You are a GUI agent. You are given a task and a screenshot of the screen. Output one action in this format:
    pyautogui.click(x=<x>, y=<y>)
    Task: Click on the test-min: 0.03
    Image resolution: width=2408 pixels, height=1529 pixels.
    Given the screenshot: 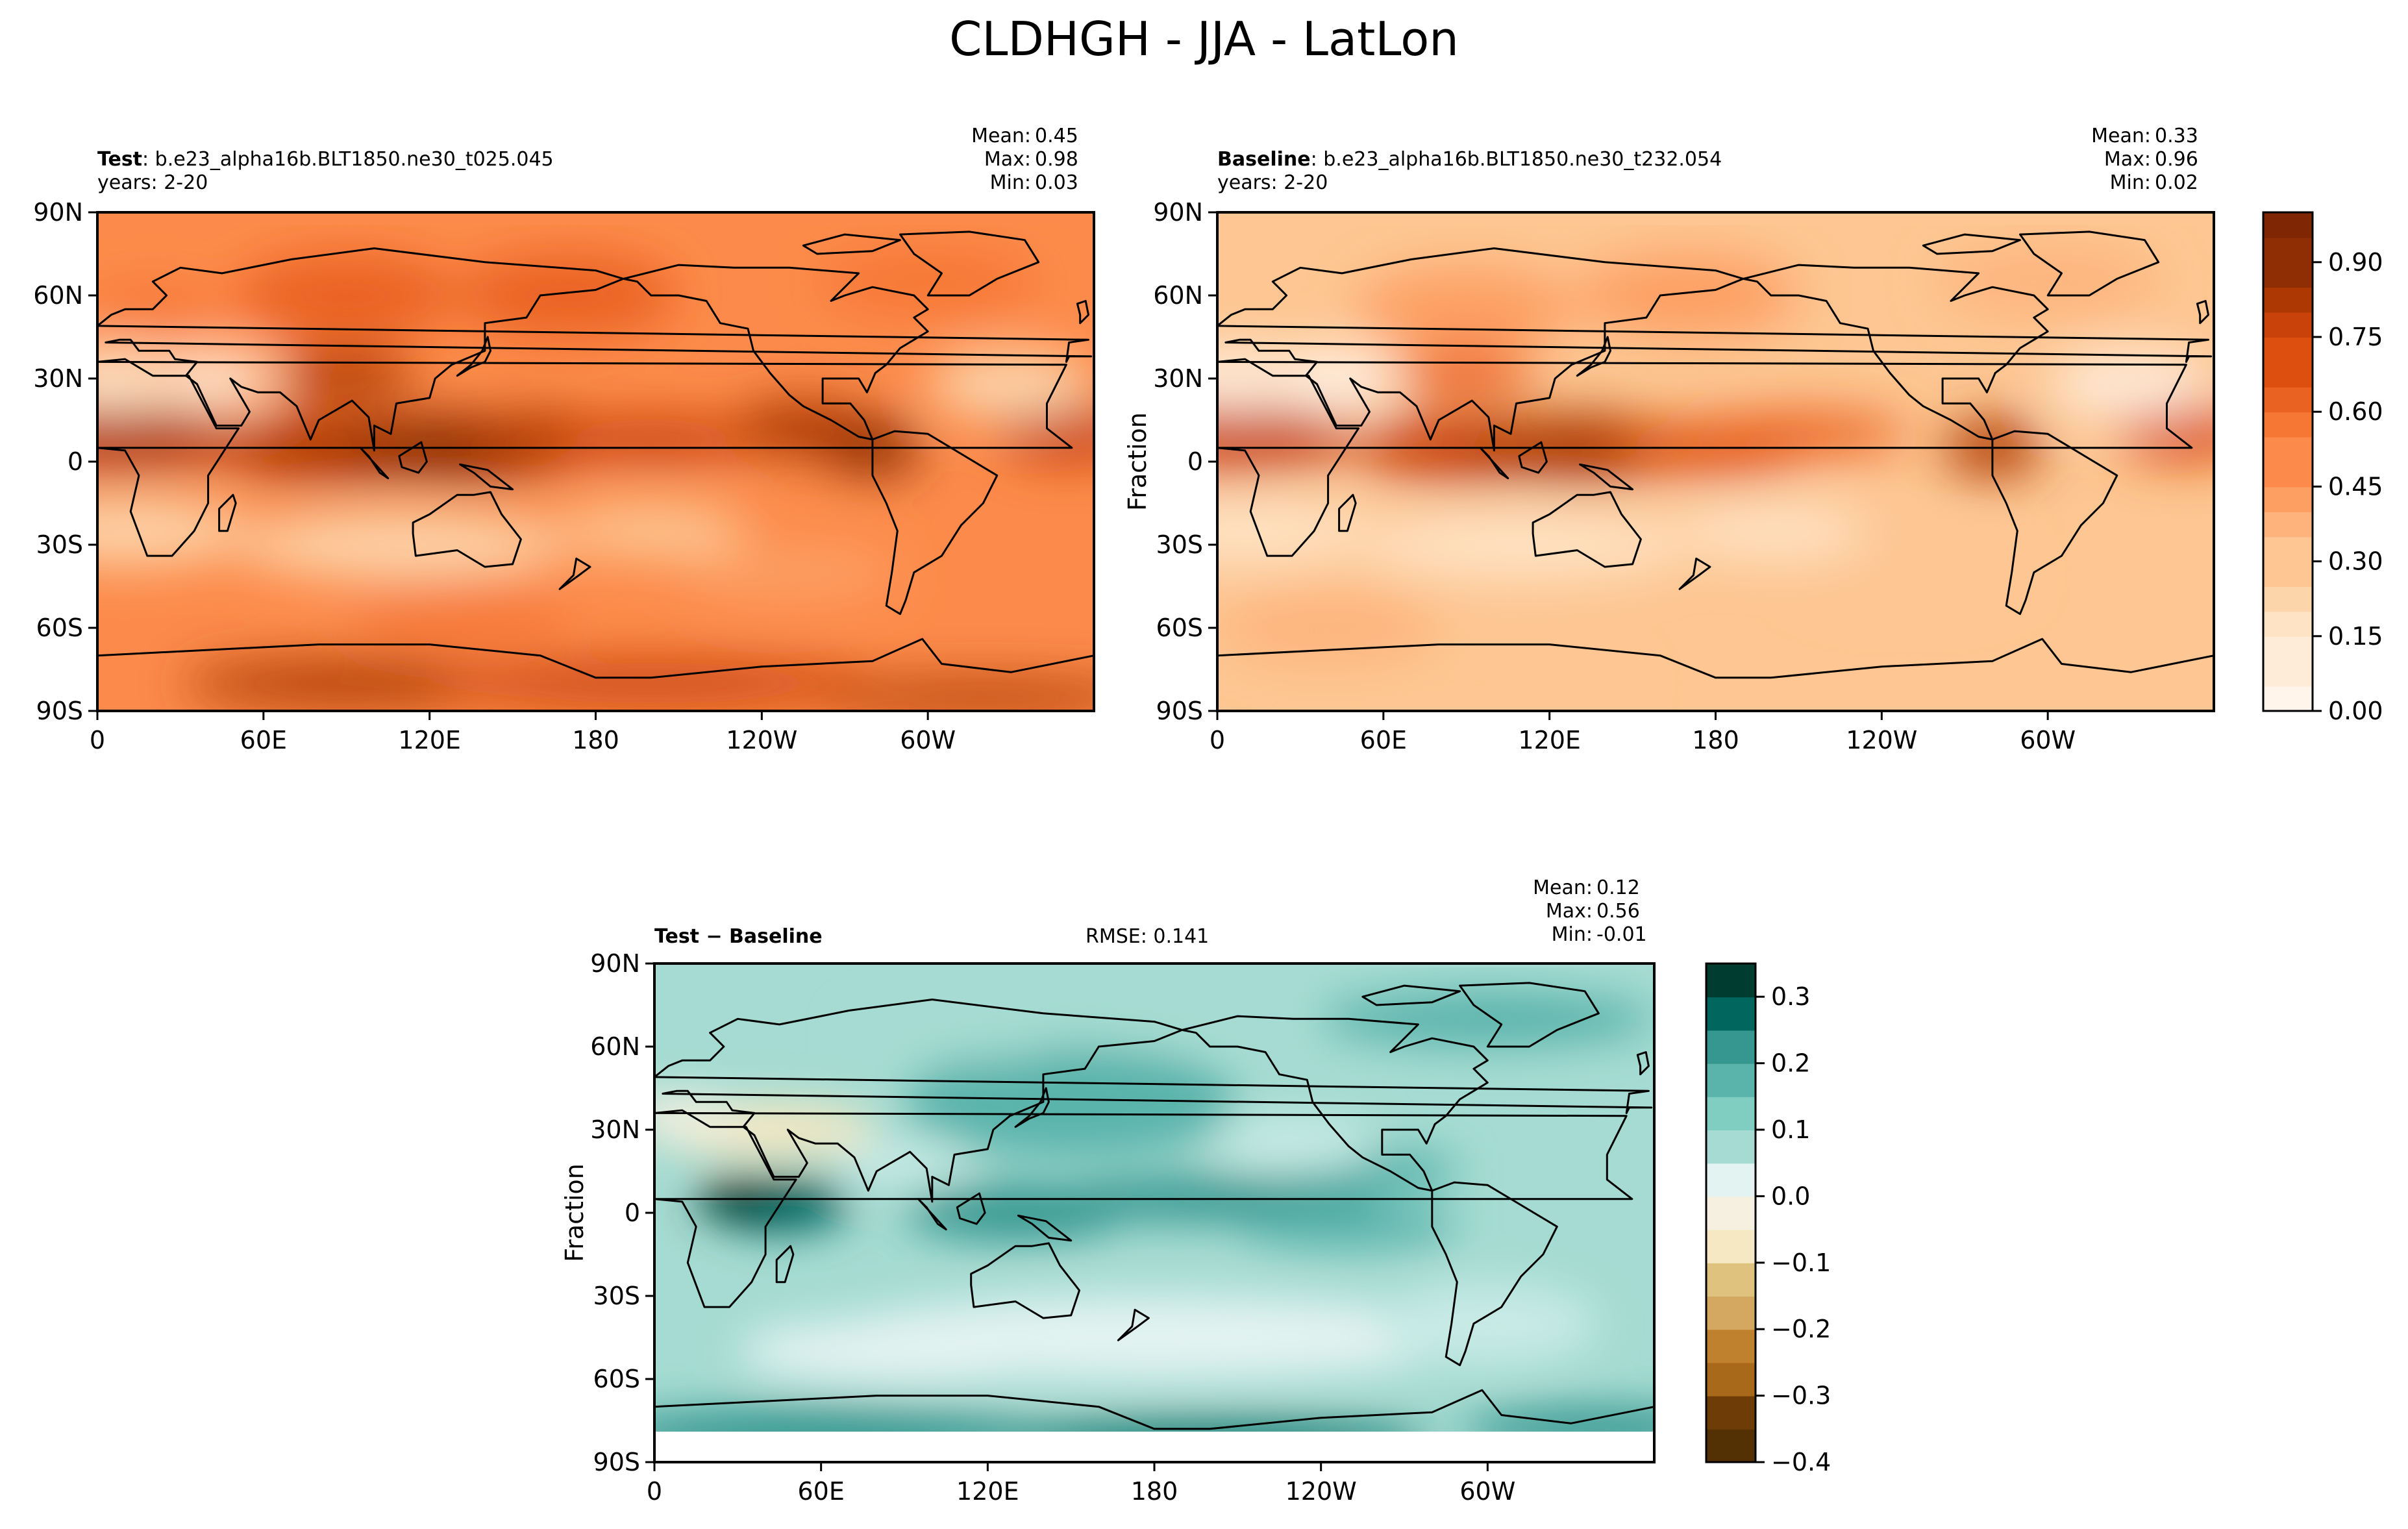 What is the action you would take?
    pyautogui.click(x=1056, y=183)
    